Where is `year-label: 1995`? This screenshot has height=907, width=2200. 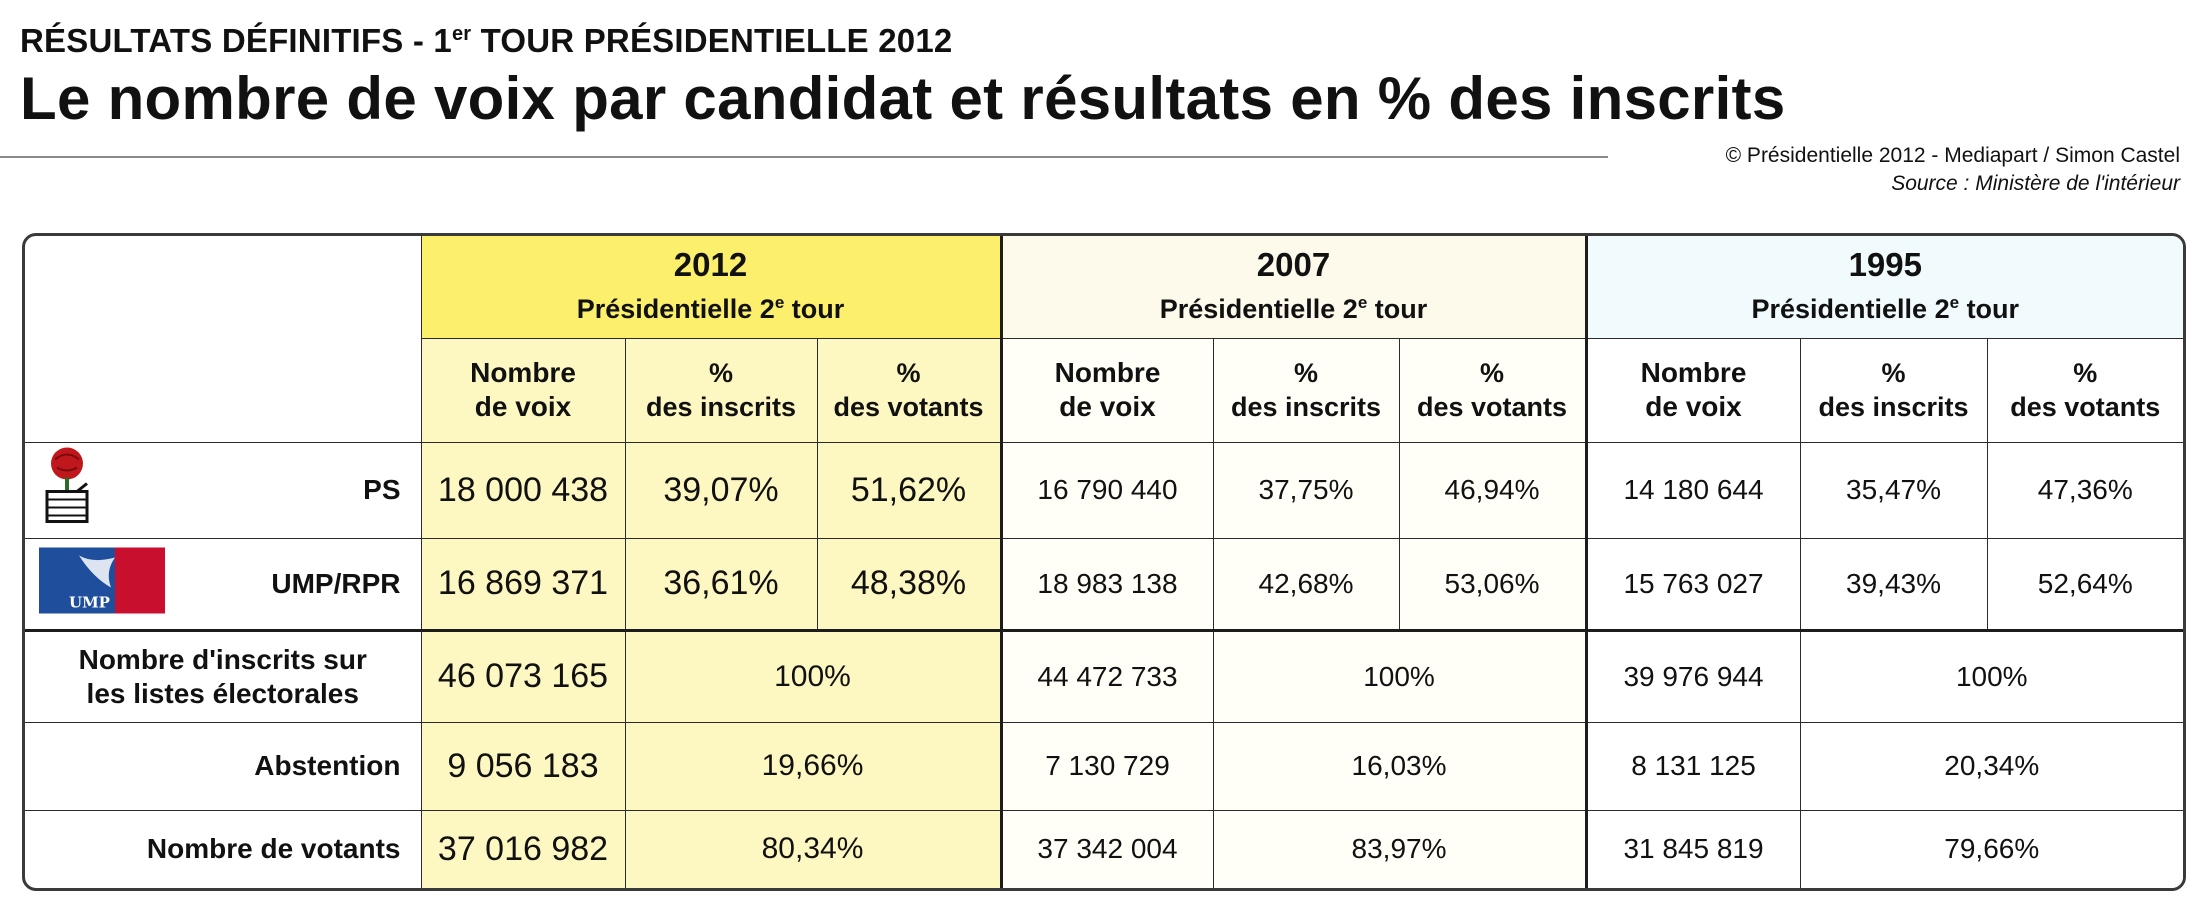
year-label: 1995 is located at coordinates (1885, 264).